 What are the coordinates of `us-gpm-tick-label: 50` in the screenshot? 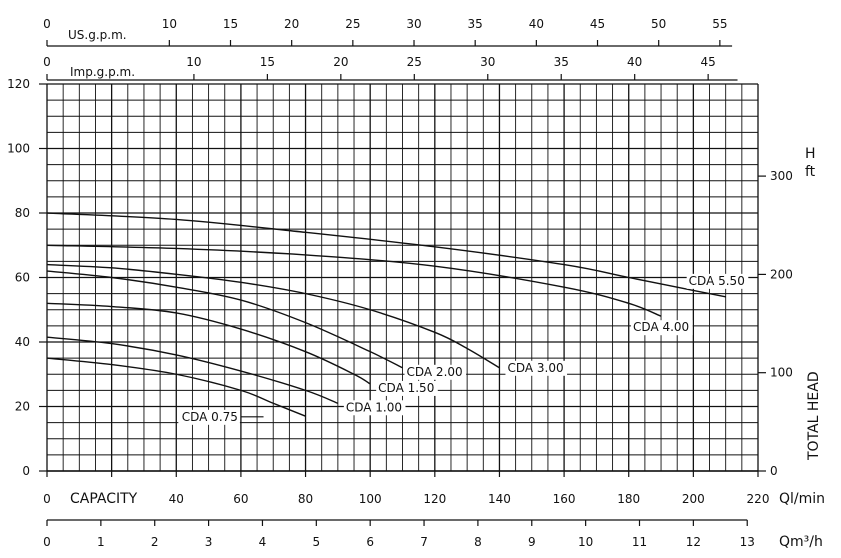 It's located at (658, 24).